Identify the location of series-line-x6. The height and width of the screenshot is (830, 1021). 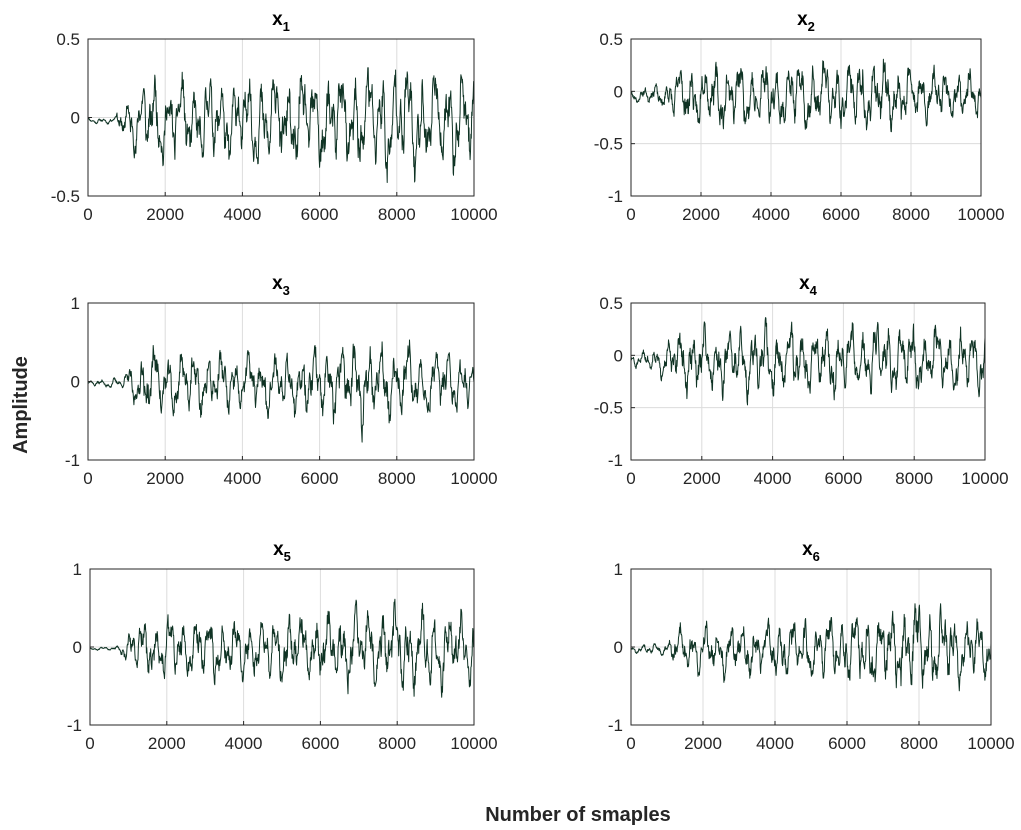
(811, 647).